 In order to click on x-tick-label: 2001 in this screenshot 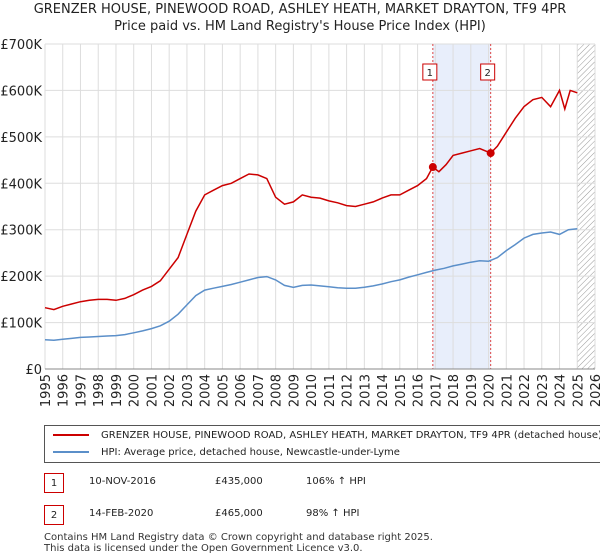, I will do `click(152, 390)`.